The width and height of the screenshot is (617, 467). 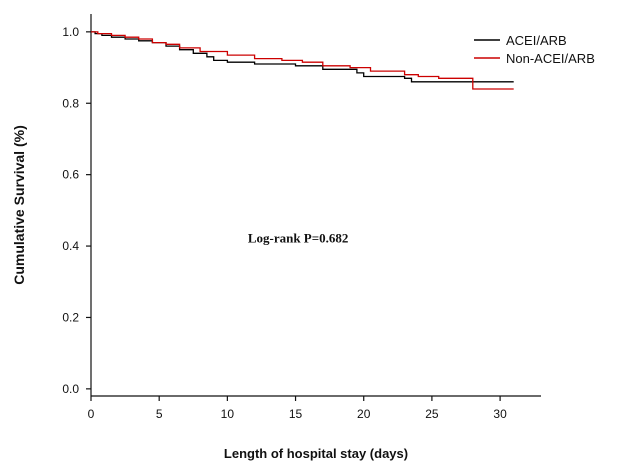 I want to click on y-tick-label: 0.0, so click(x=70, y=389).